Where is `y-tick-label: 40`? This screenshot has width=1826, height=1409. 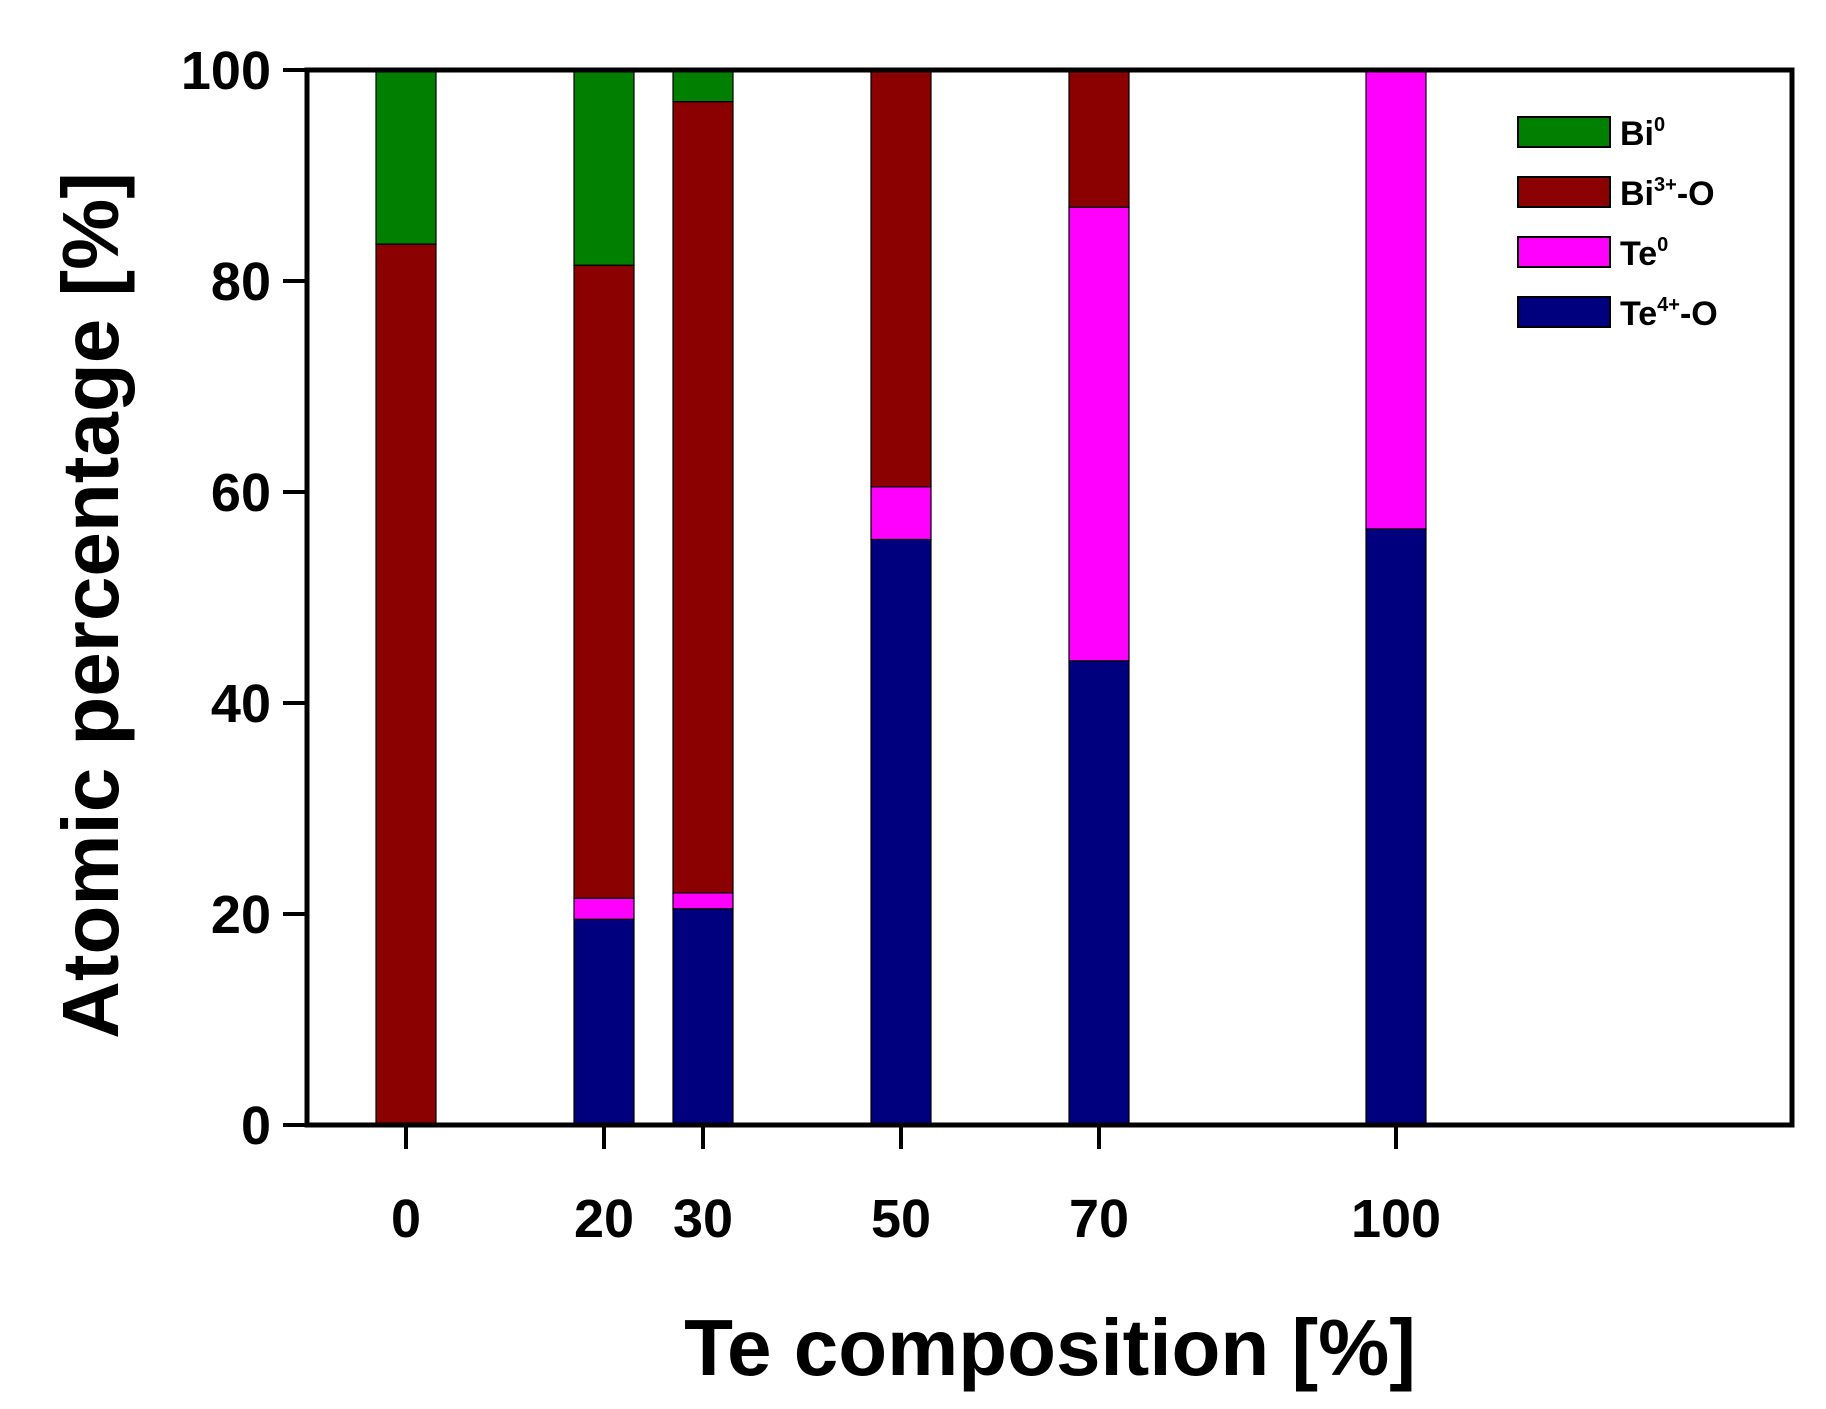 y-tick-label: 40 is located at coordinates (241, 704).